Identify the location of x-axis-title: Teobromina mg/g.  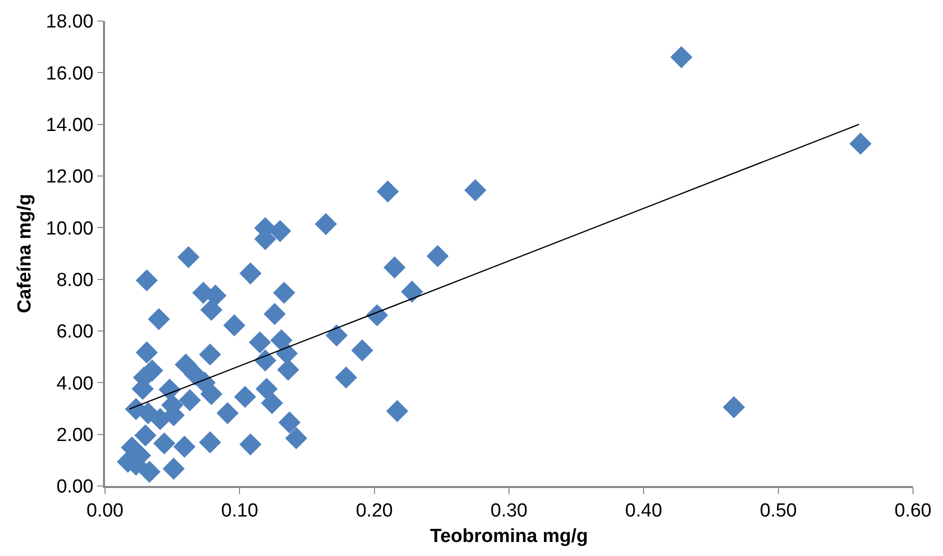
(509, 536).